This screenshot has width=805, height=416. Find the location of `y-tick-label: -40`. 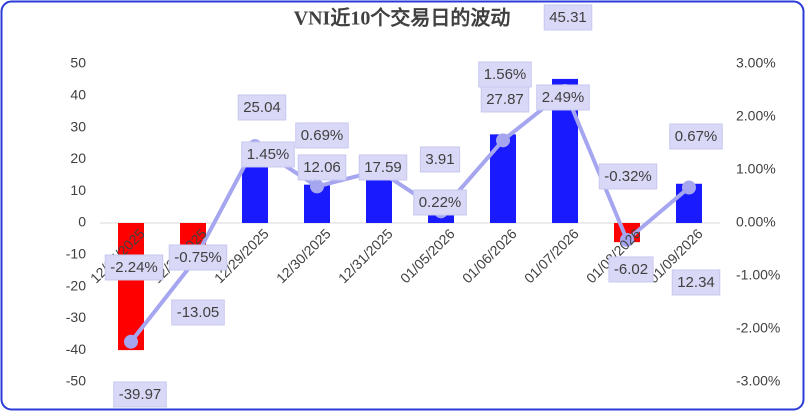

y-tick-label: -40 is located at coordinates (76, 349).